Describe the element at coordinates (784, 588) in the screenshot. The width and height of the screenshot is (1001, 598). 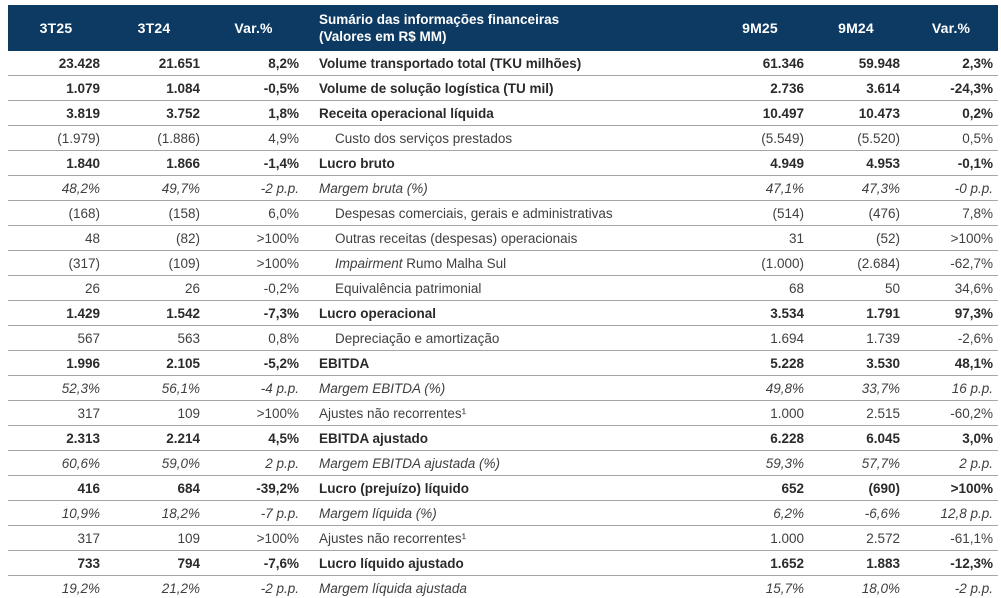
I see `cell-9m25: 15,7%` at that location.